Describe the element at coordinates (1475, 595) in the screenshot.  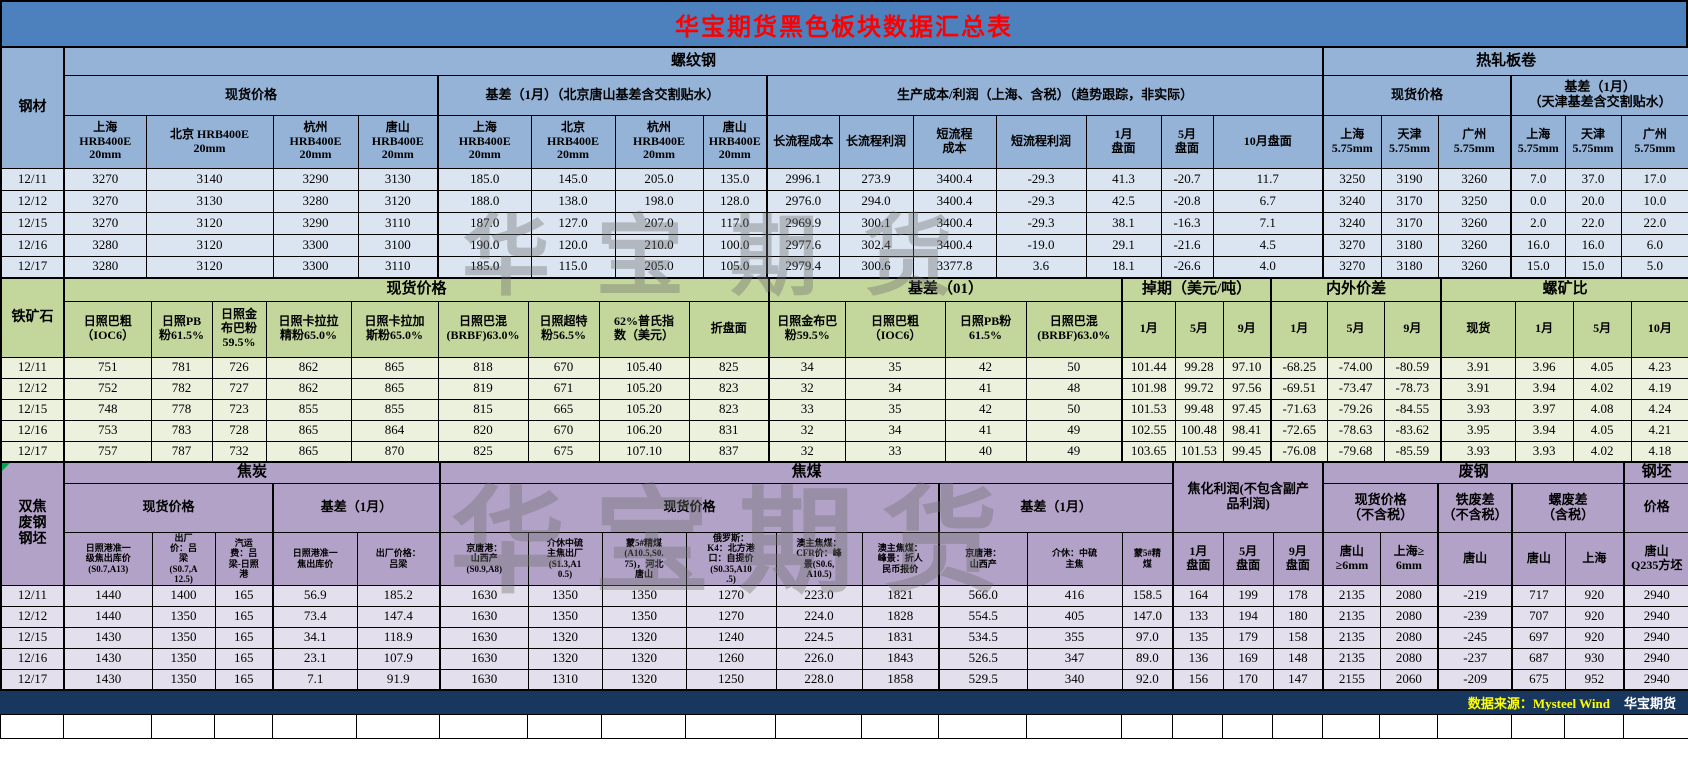
I see `data-cell: -219` at that location.